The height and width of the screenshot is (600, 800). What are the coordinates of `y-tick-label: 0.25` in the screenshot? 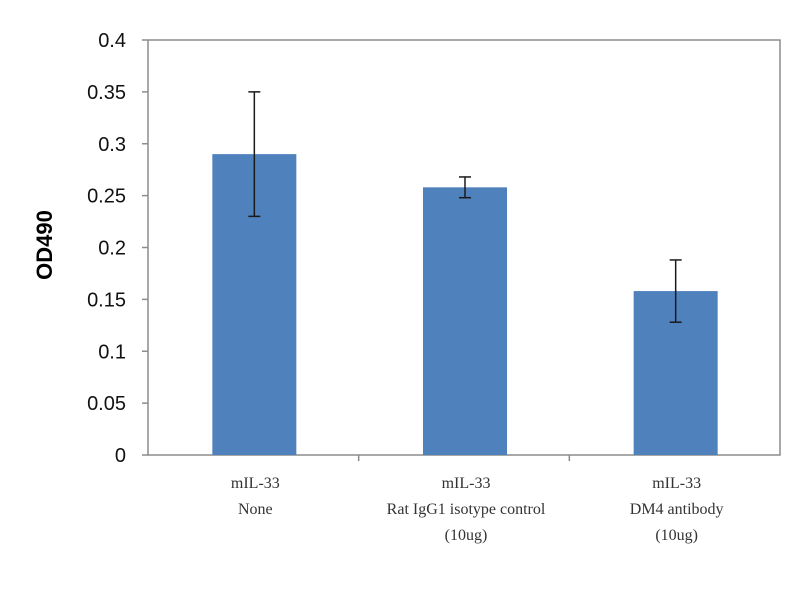 It's located at (106, 197).